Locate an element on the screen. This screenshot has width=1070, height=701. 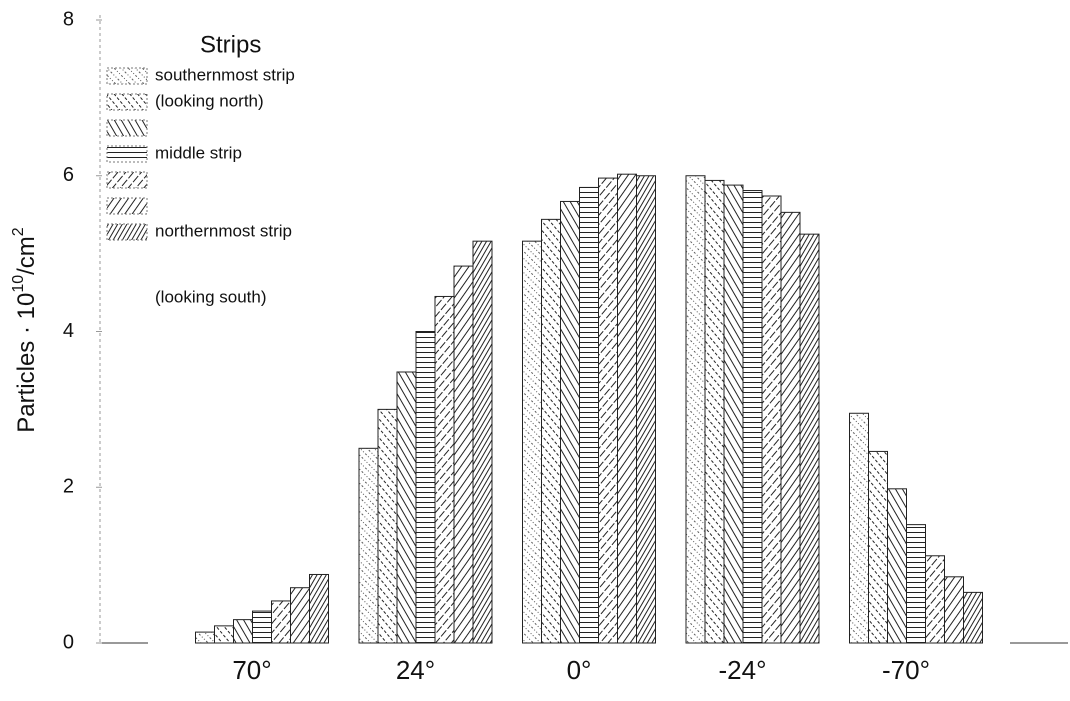
y-tick-label: 0 is located at coordinates (68, 642).